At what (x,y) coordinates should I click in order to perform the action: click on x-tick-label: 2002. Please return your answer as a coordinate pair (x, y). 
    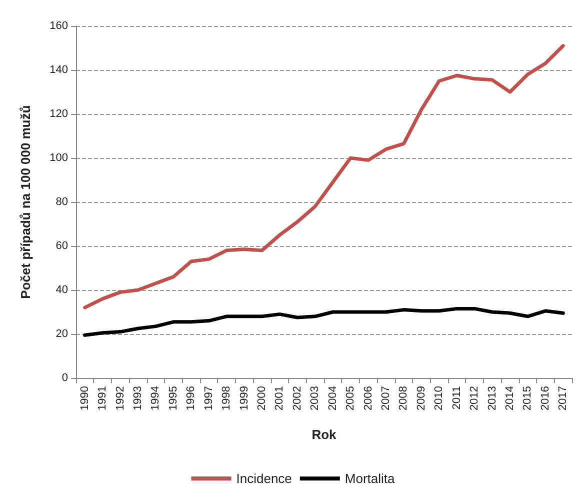
    Looking at the image, I should click on (297, 398).